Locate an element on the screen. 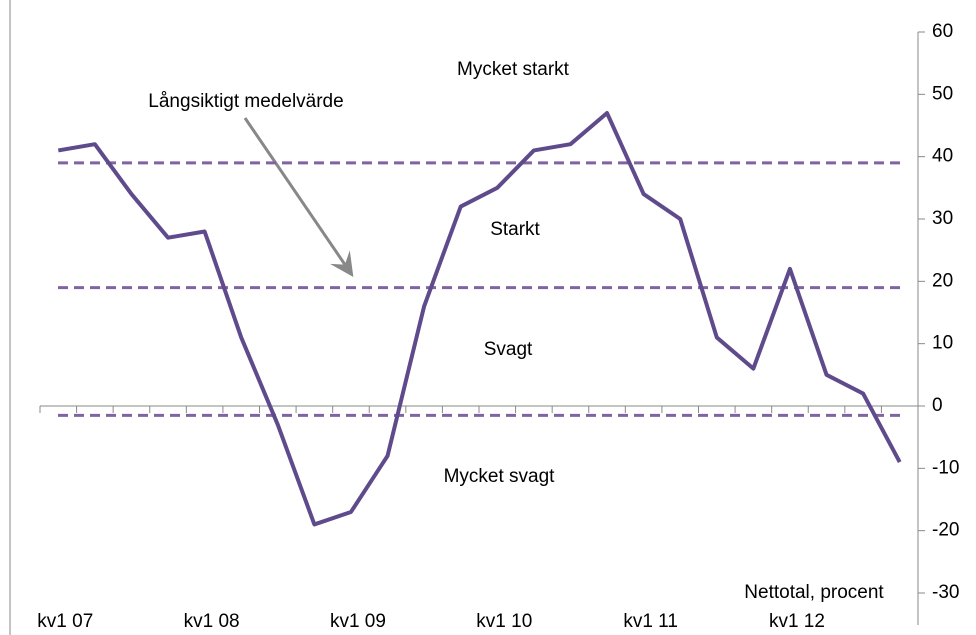 The width and height of the screenshot is (976, 635). x-tick-label: kv1 09 is located at coordinates (358, 621).